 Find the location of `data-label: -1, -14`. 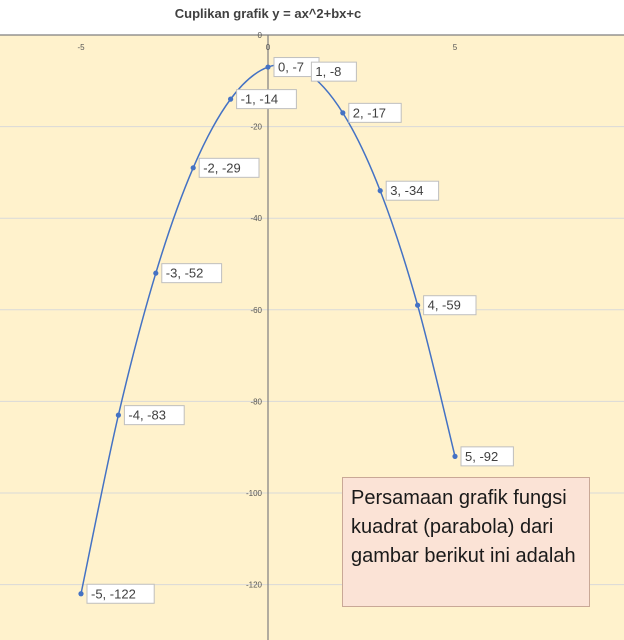

data-label: -1, -14 is located at coordinates (266, 99).